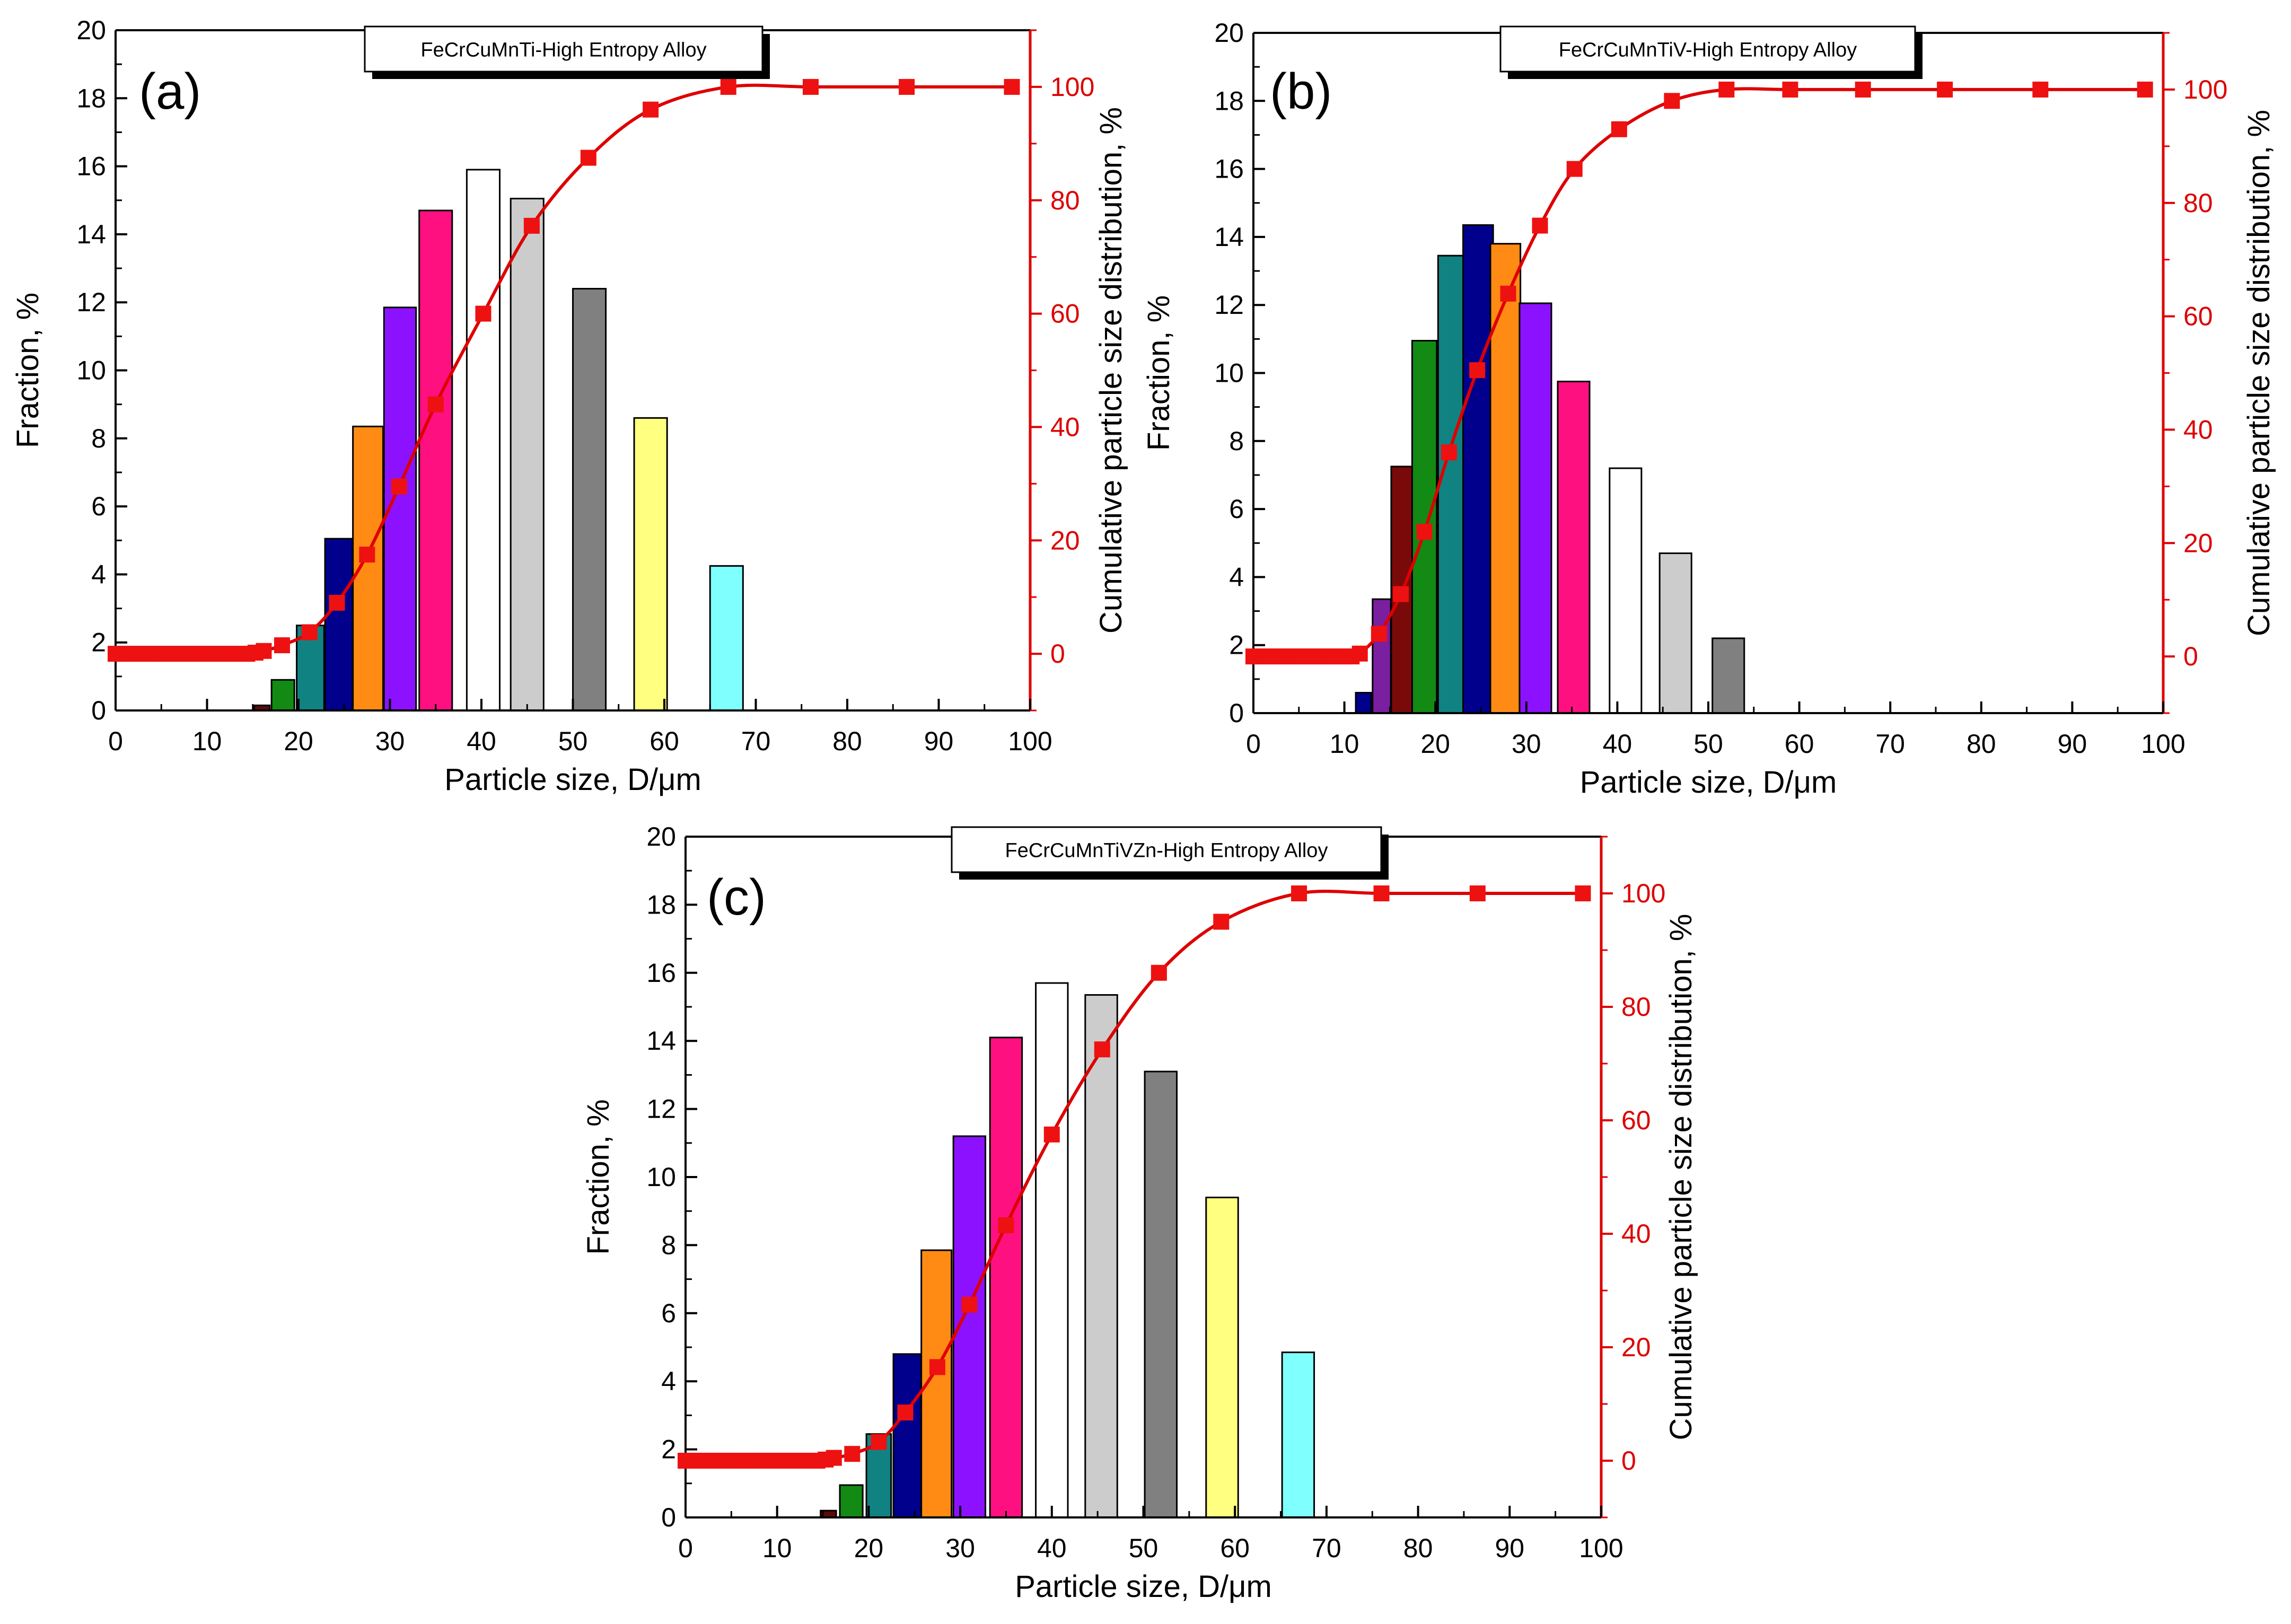 The image size is (2291, 1624). What do you see at coordinates (1707, 49) in the screenshot?
I see `title-box` at bounding box center [1707, 49].